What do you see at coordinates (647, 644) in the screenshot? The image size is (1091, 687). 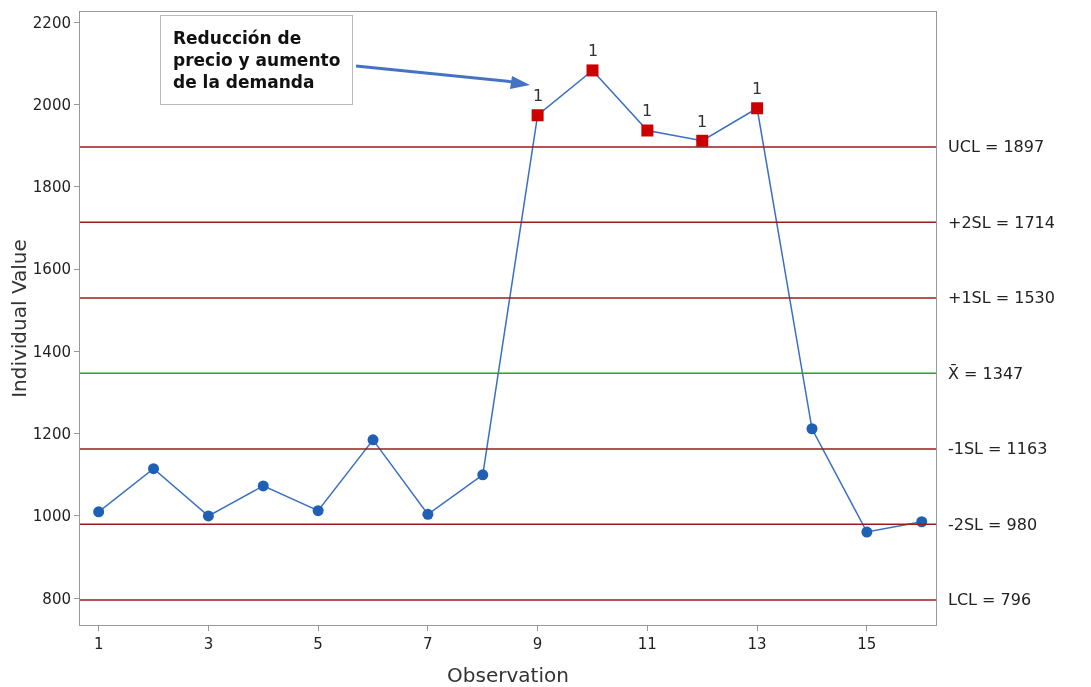 I see `x-tick-label: 11` at bounding box center [647, 644].